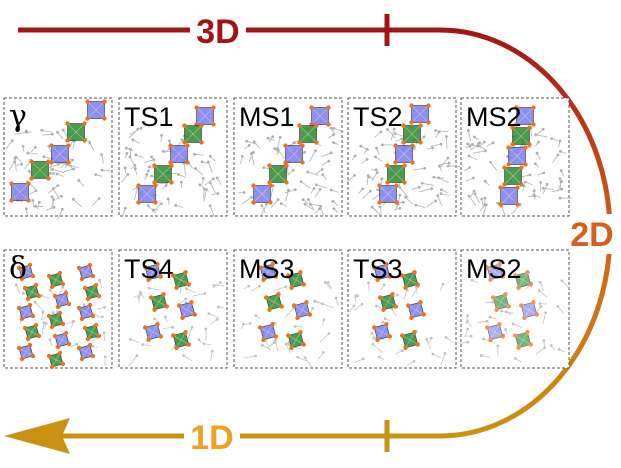 The height and width of the screenshot is (468, 621). I want to click on structure-panel: TS3, so click(402, 309).